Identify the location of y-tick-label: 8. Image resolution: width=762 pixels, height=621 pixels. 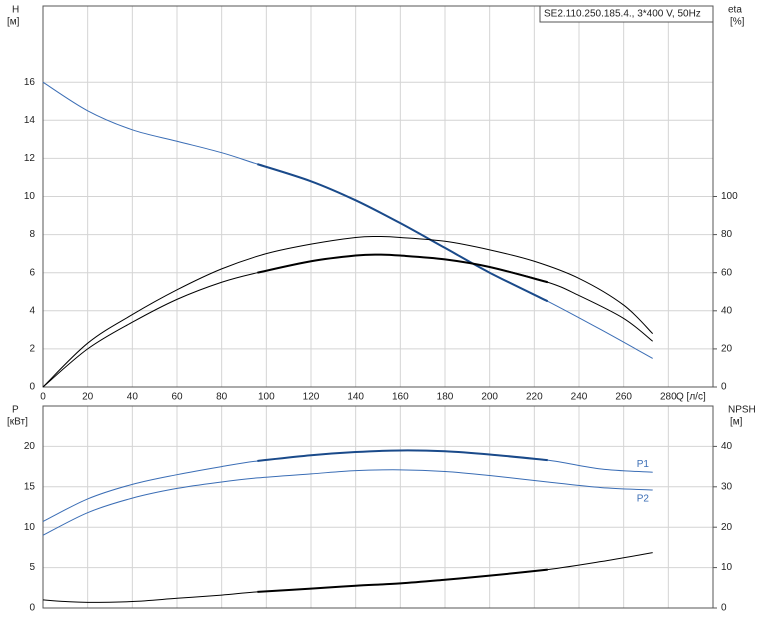
(32, 234).